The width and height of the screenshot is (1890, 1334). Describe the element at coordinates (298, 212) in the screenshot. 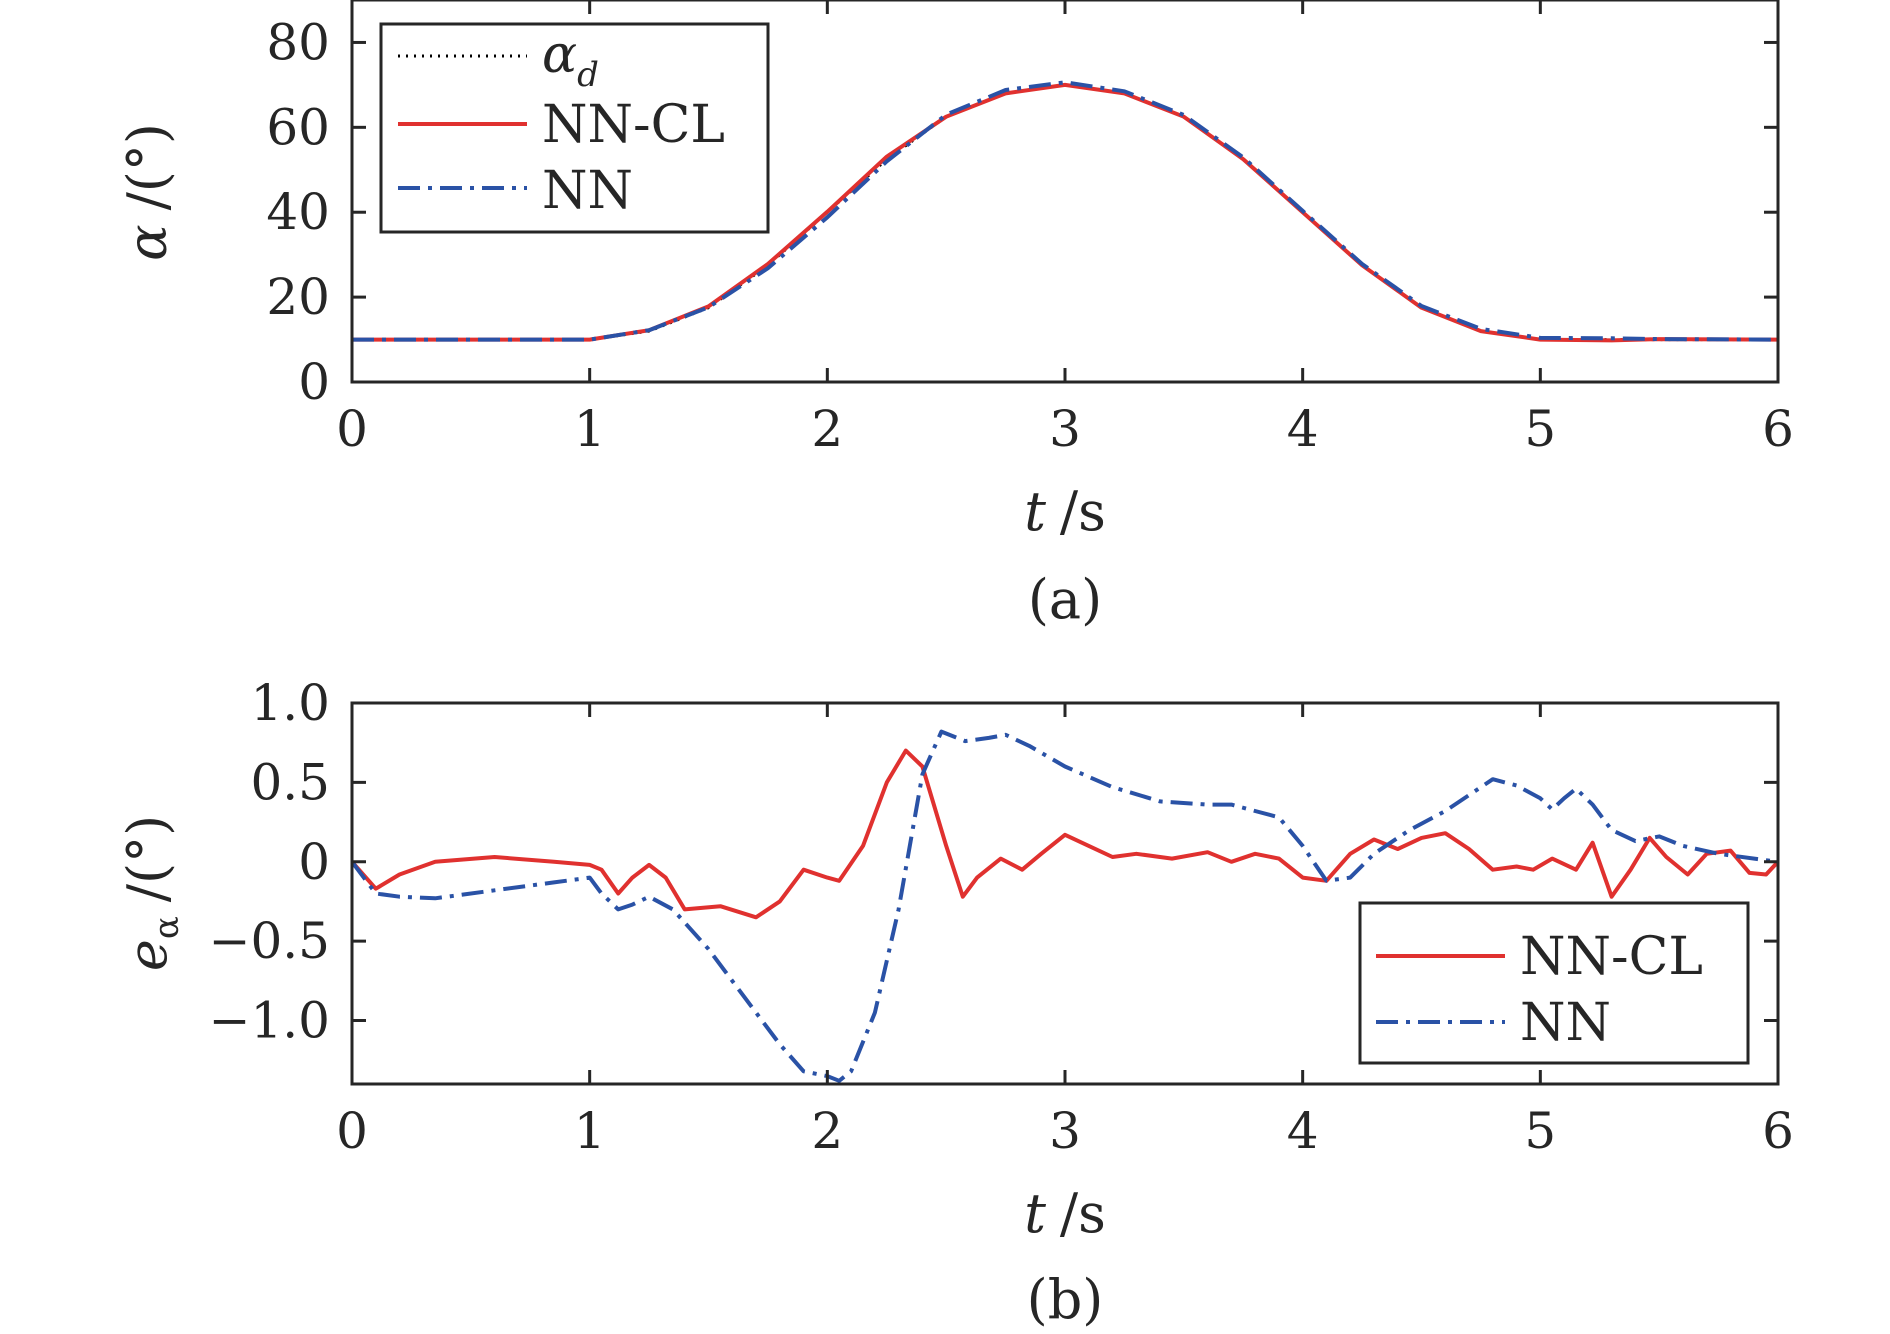

I see `y-tick-label: 40` at that location.